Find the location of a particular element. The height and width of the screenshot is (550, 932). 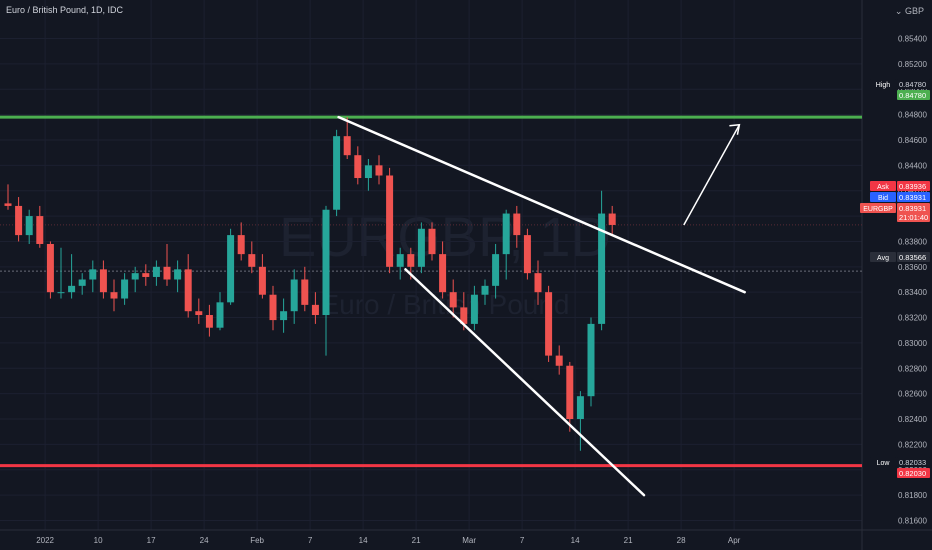

time-tick-label: 7 is located at coordinates (522, 540).